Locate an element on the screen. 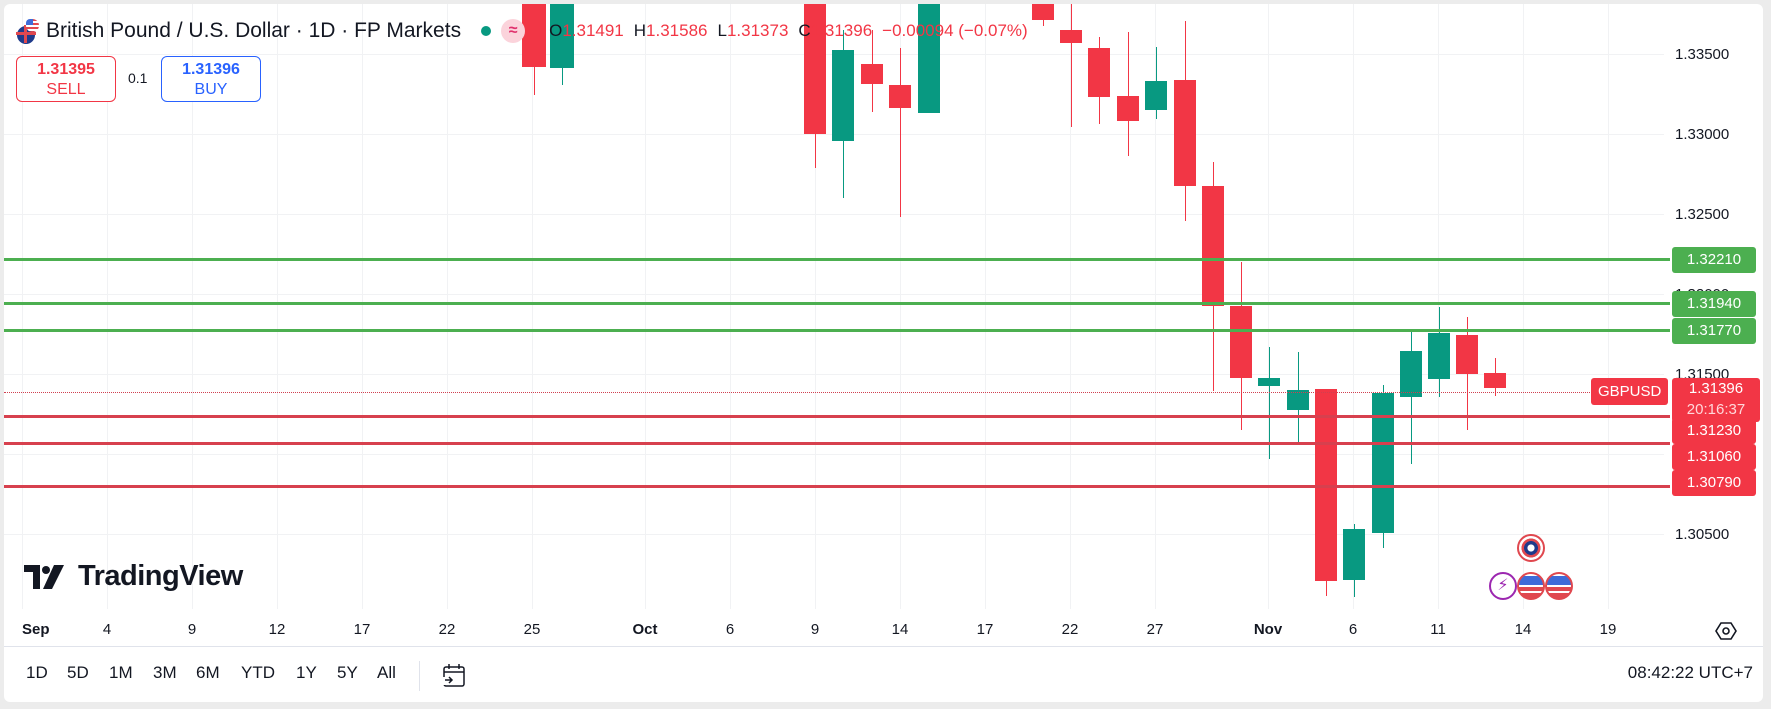 This screenshot has width=1771, height=709. price-tick: 1.33500 is located at coordinates (1702, 54).